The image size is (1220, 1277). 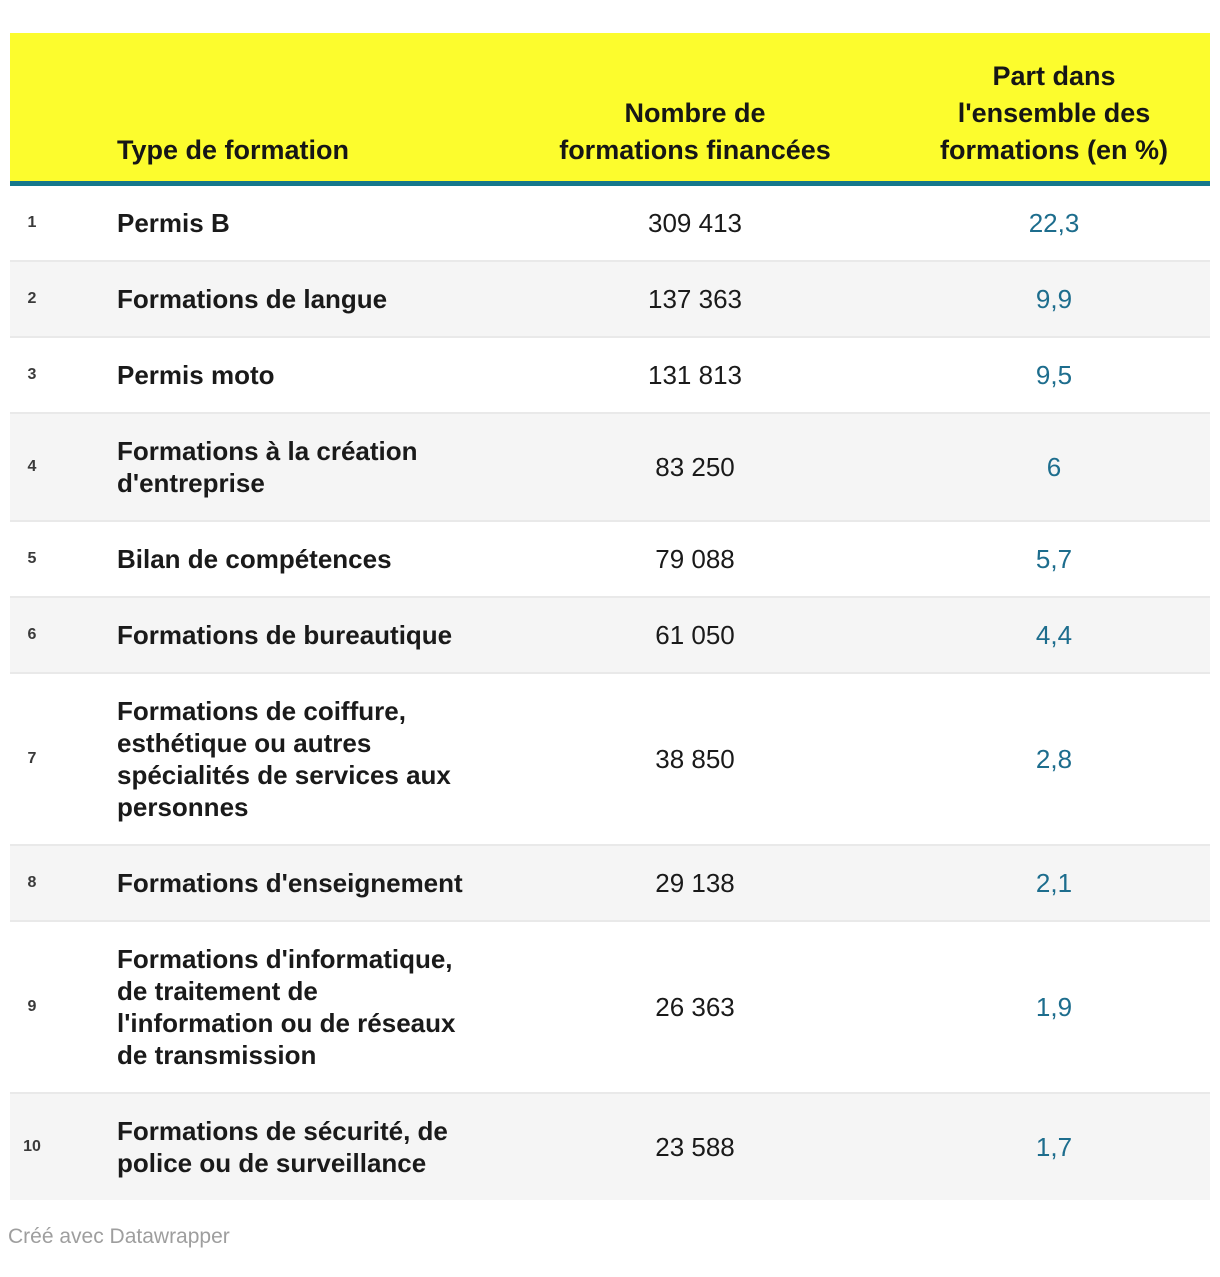 What do you see at coordinates (695, 635) in the screenshot?
I see `row-count: 61 050` at bounding box center [695, 635].